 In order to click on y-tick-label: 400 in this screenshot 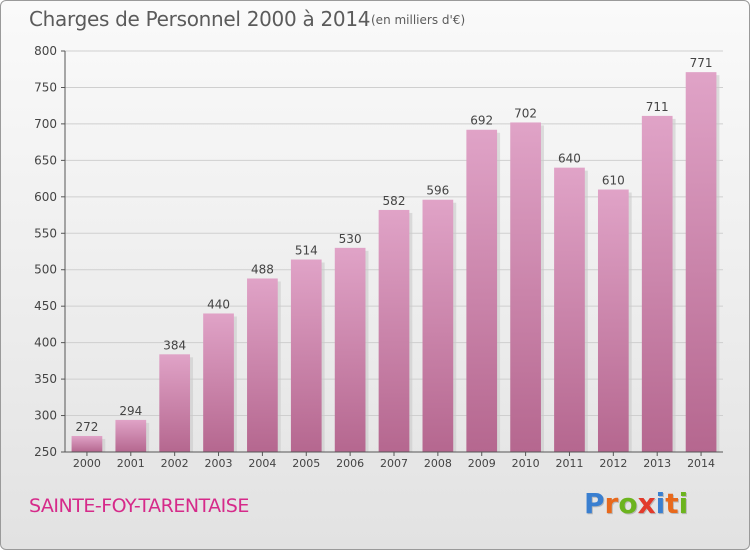, I will do `click(45, 343)`.